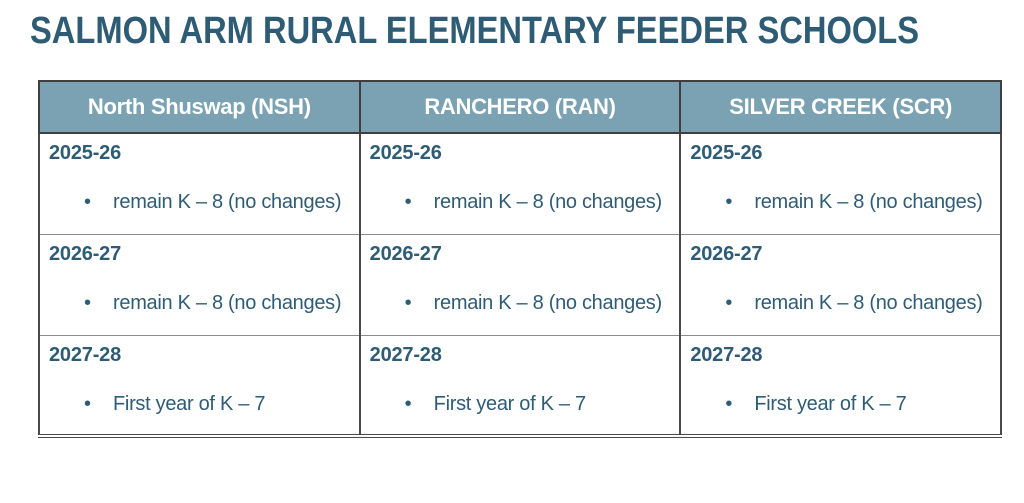  I want to click on column-header-ranchero: RANCHERO (RAN), so click(520, 107).